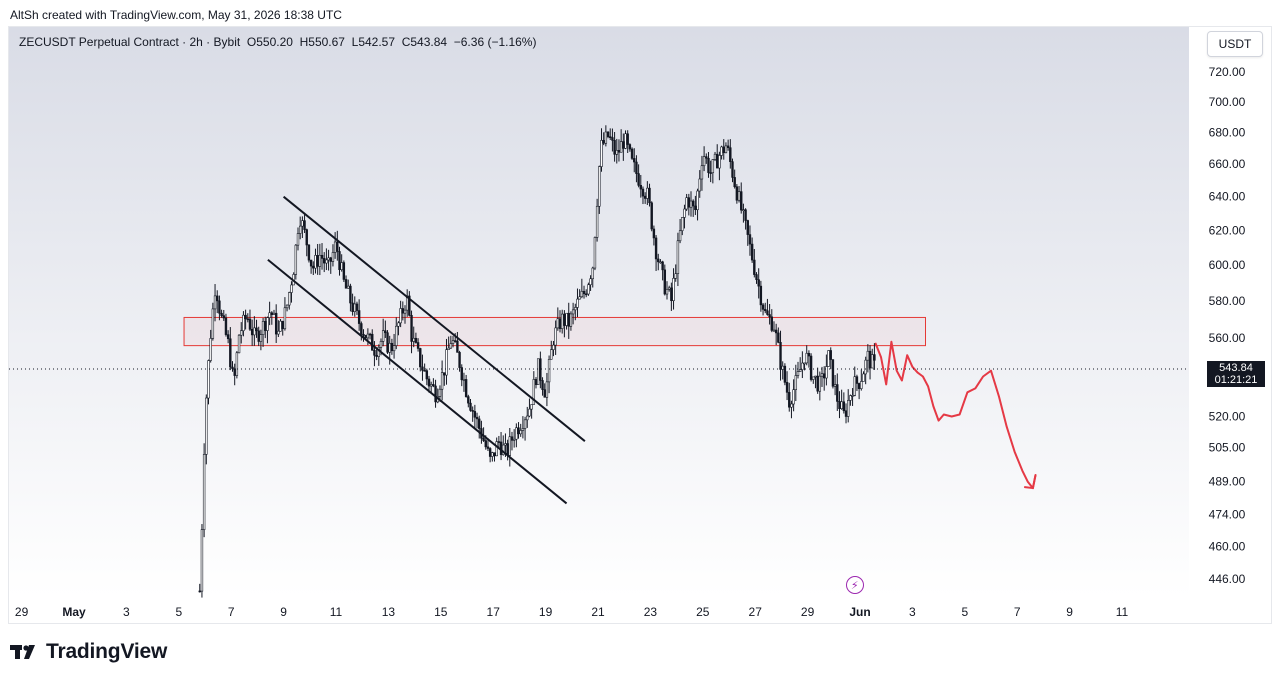 The height and width of the screenshot is (680, 1280). I want to click on x-tick-label: 3, so click(912, 612).